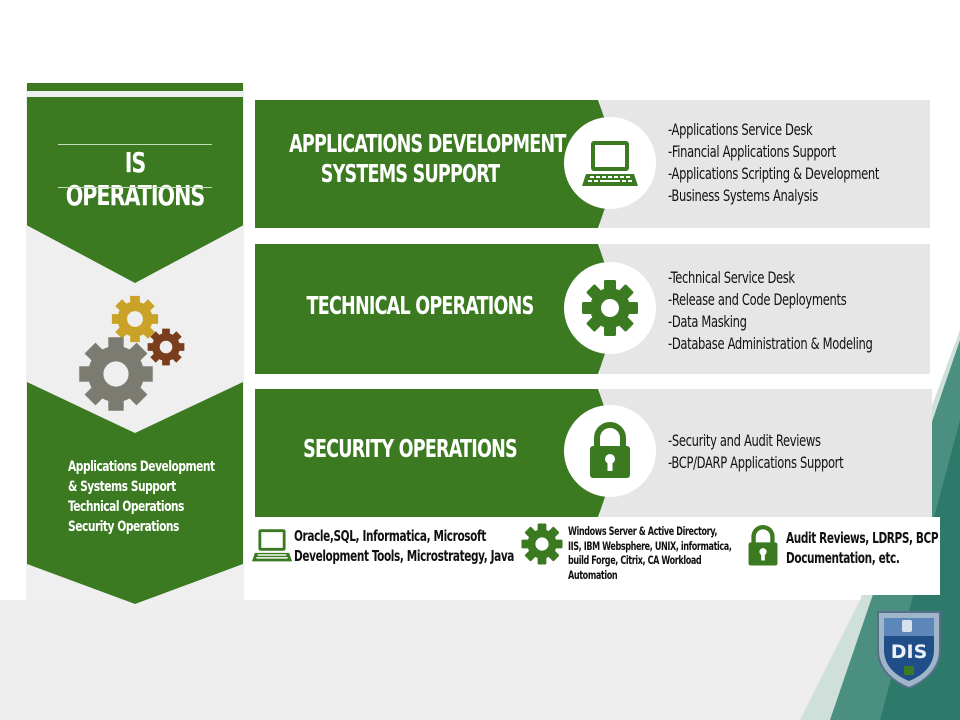  I want to click on row-1-title-panel, so click(437, 164).